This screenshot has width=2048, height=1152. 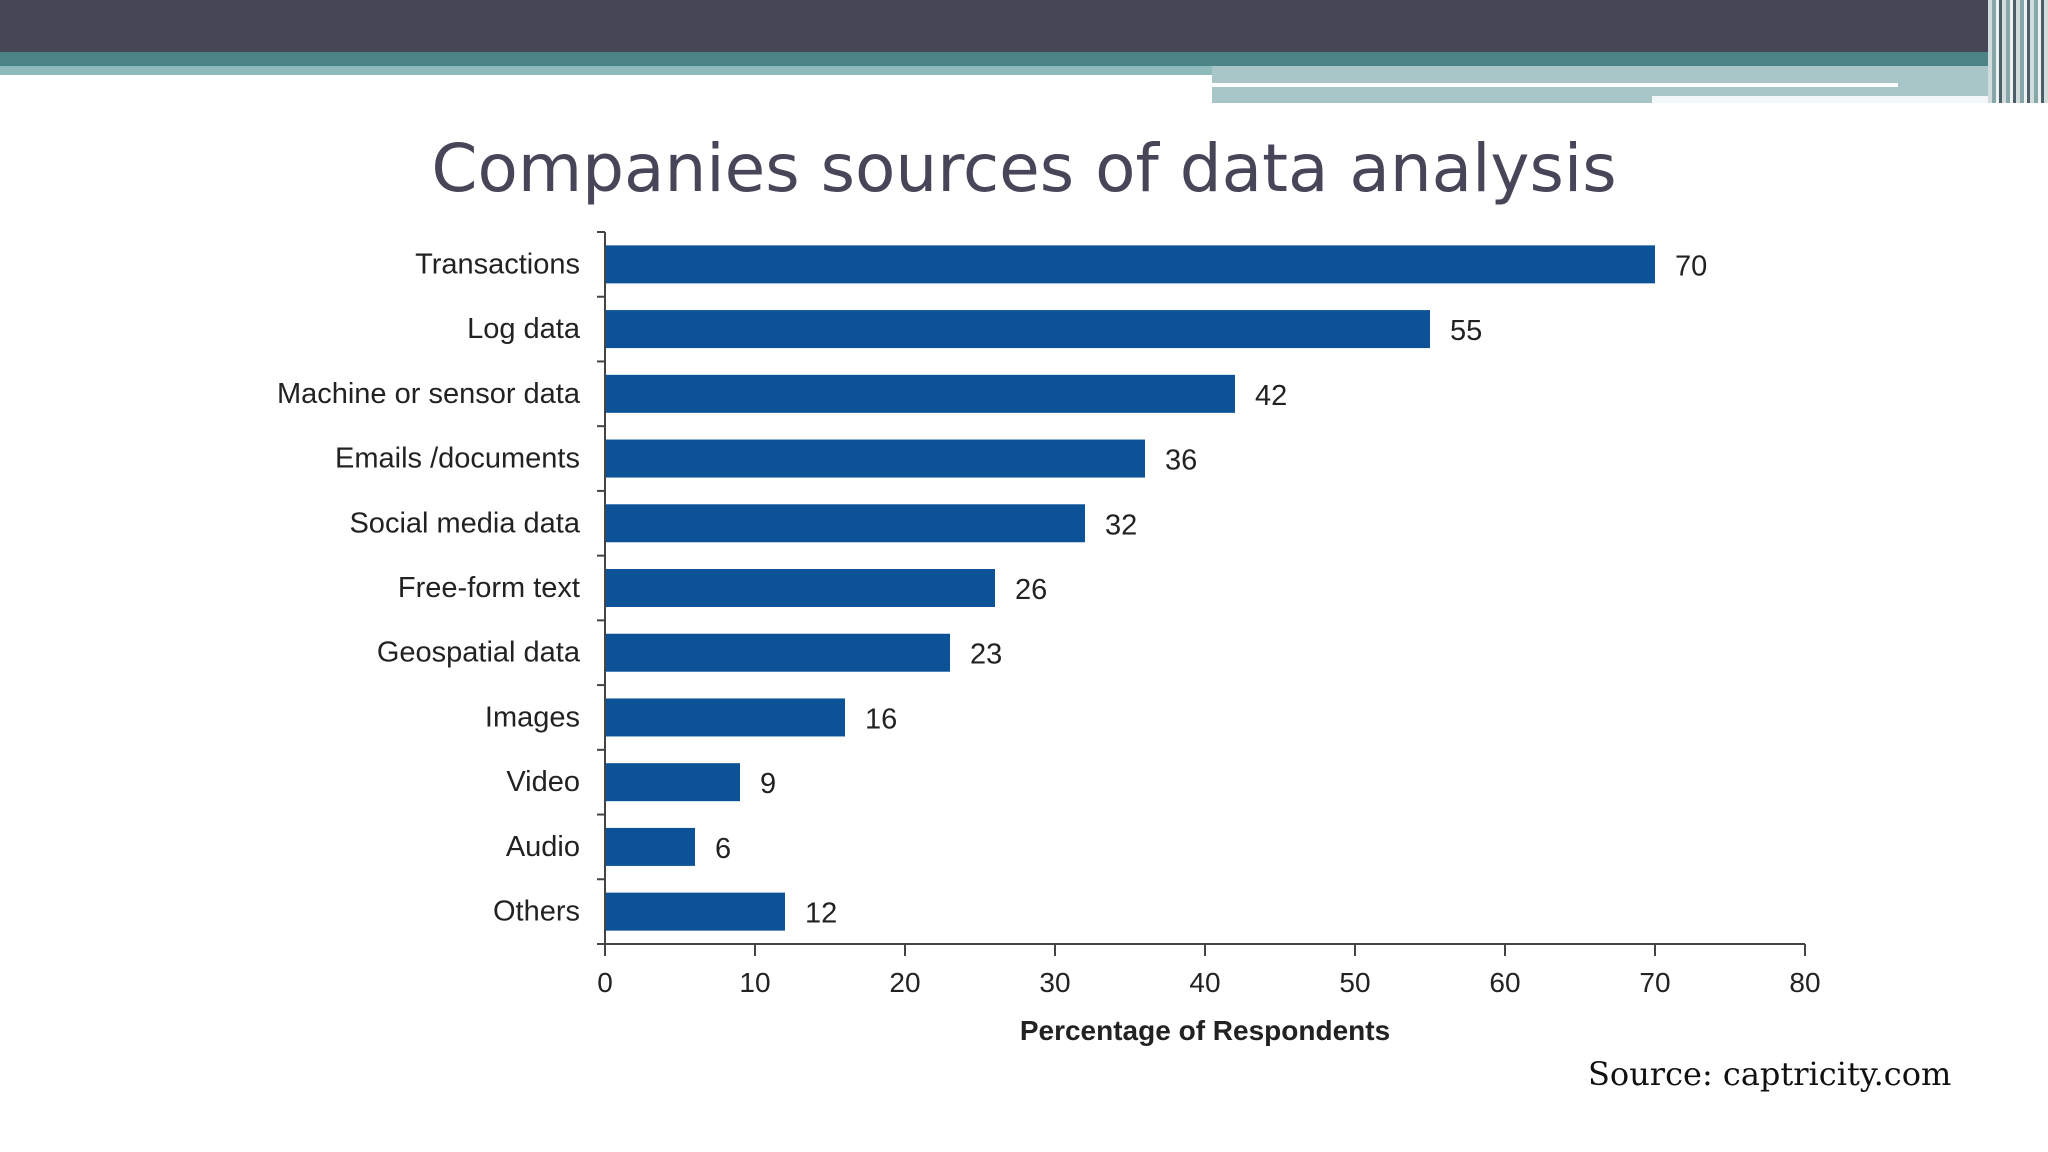 I want to click on header-divider-line, so click(x=1555, y=85).